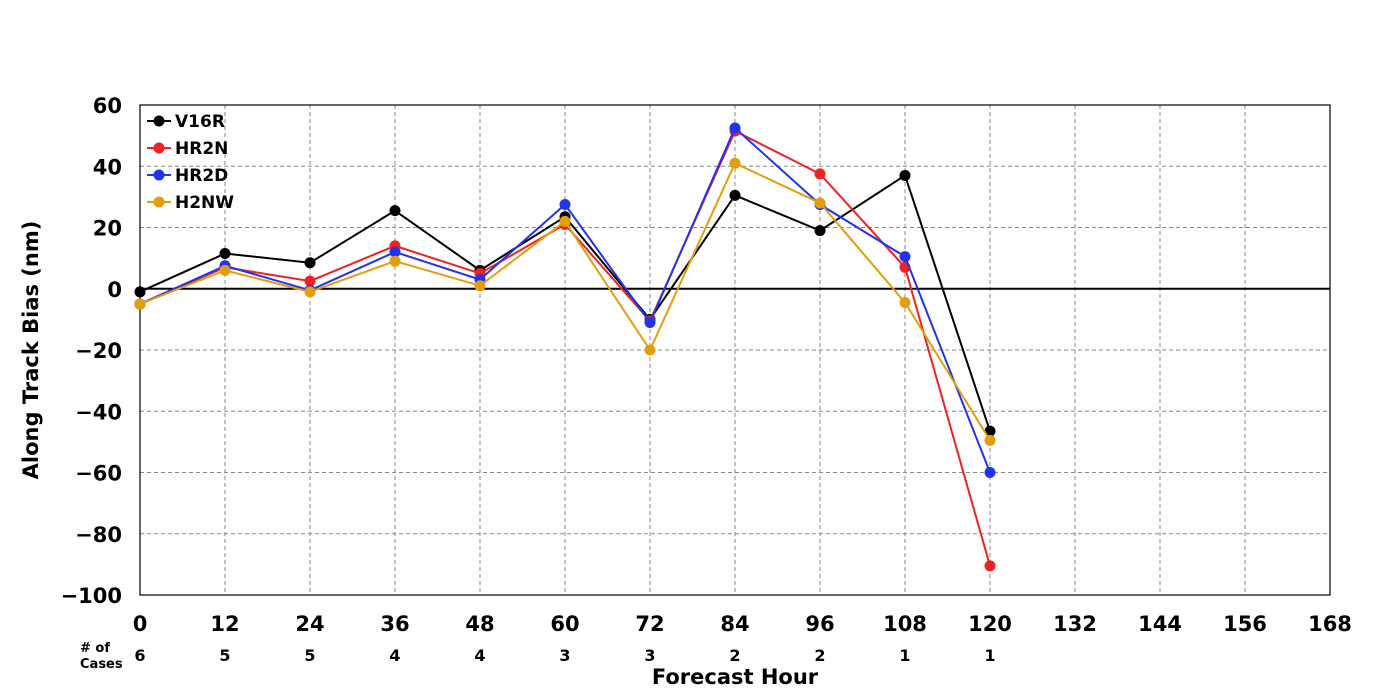 Image resolution: width=1400 pixels, height=700 pixels. I want to click on legend-item: H2NW, so click(190, 203).